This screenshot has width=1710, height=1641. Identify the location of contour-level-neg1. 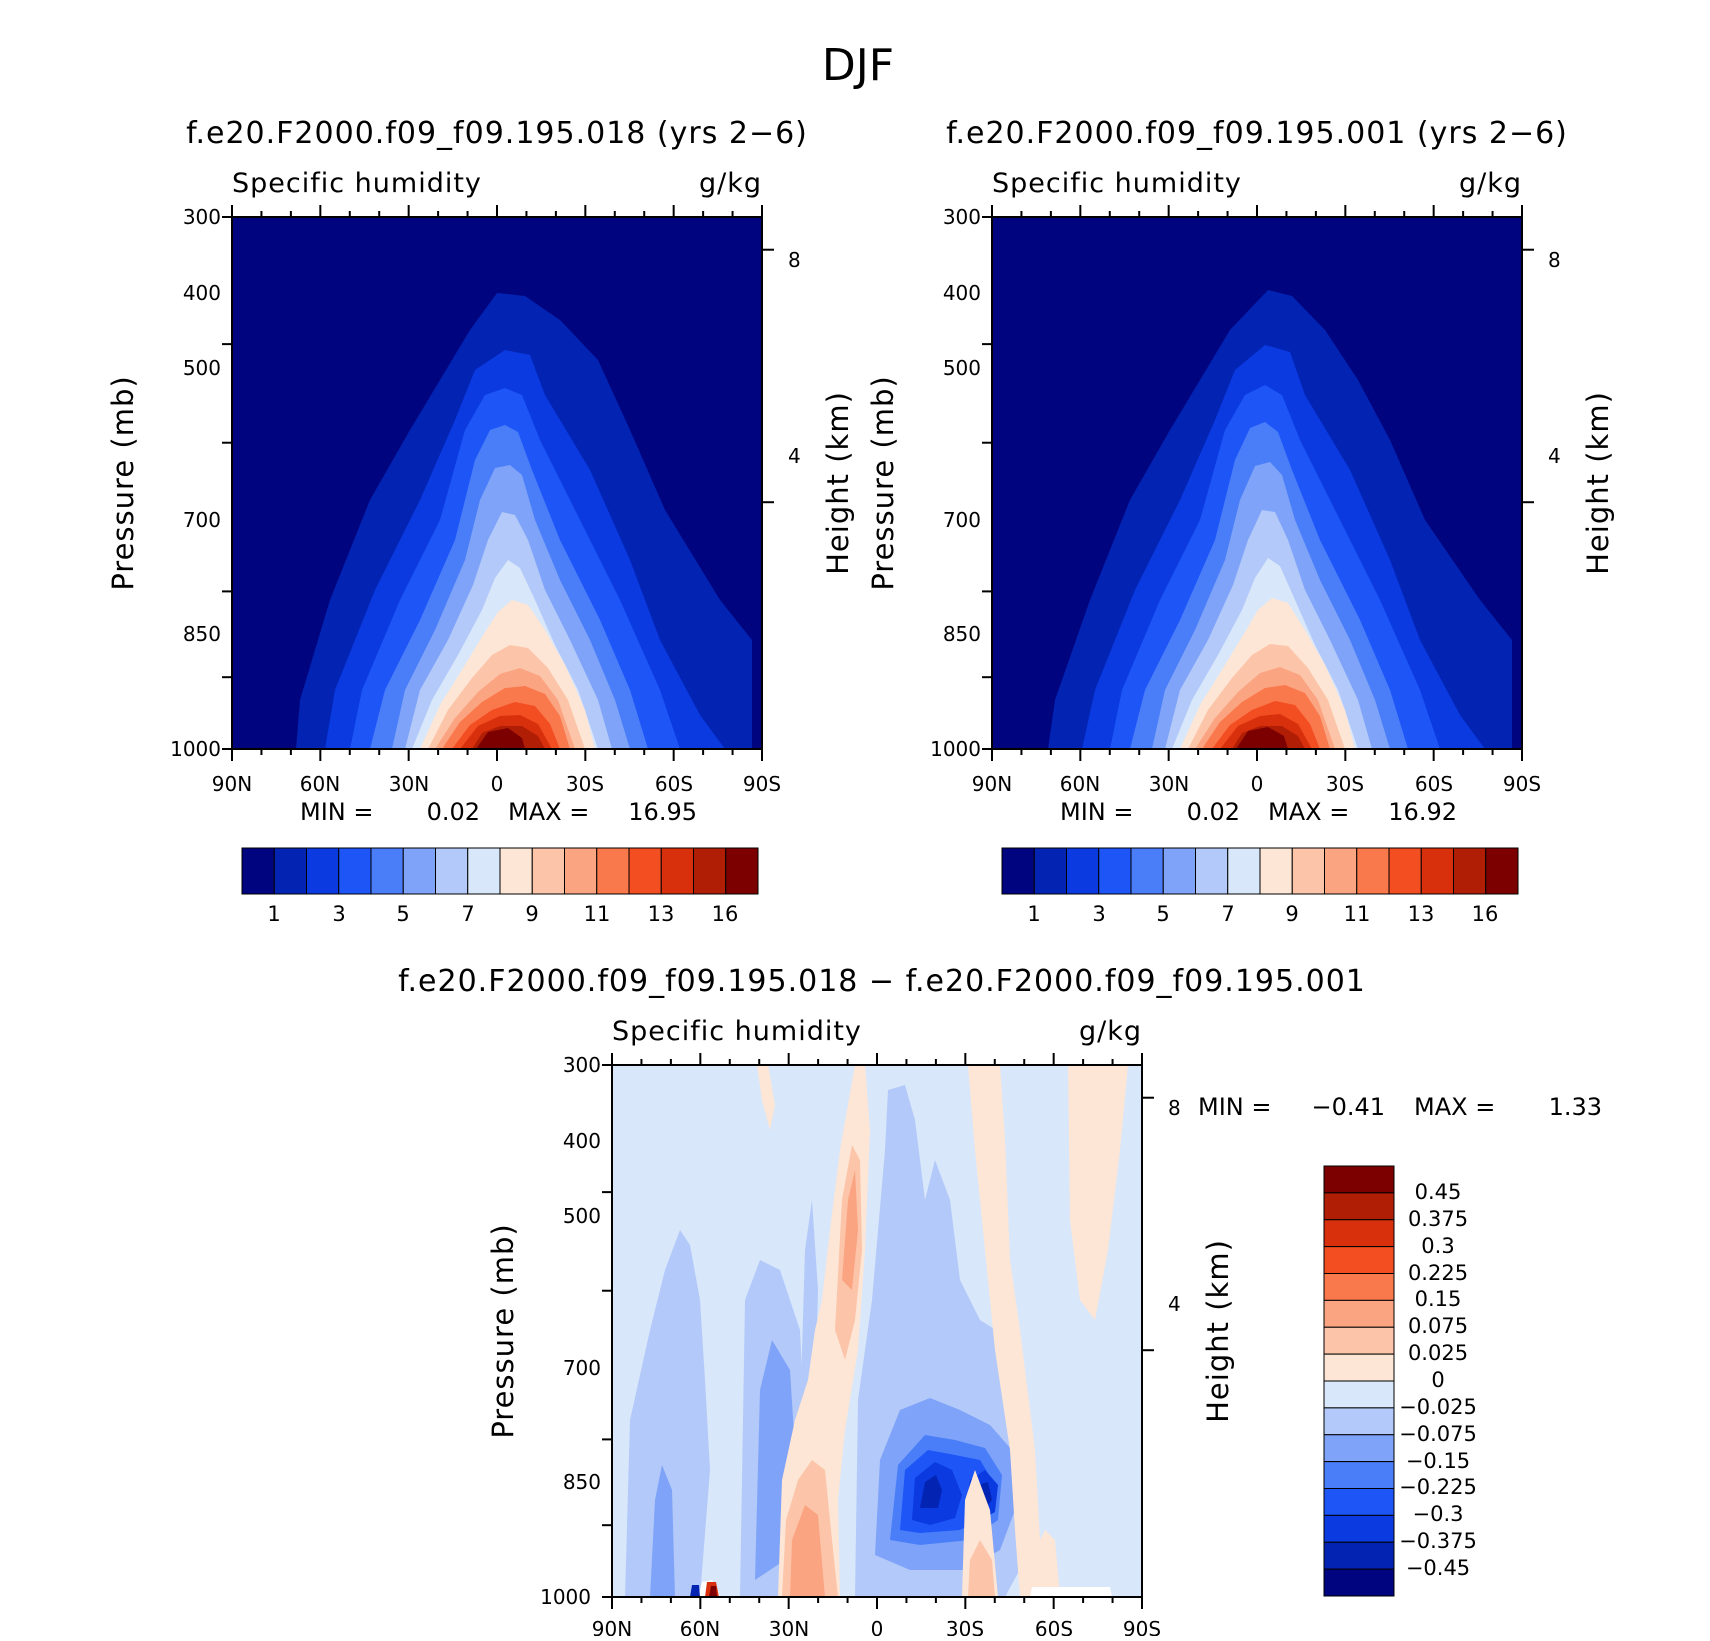
(667, 1413).